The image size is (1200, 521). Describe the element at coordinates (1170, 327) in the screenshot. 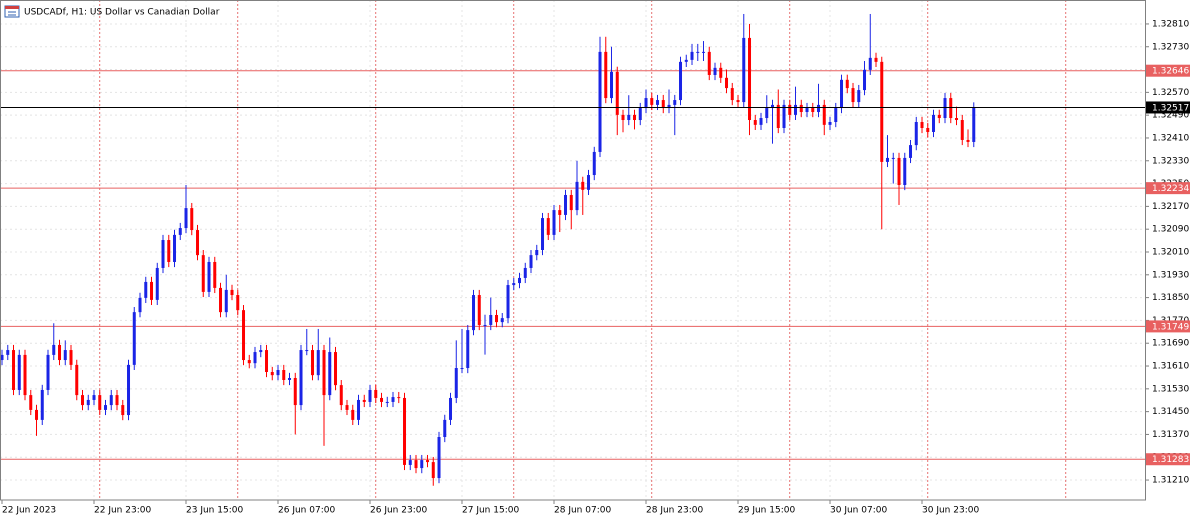

I see `level-line-label: 1.31749` at that location.